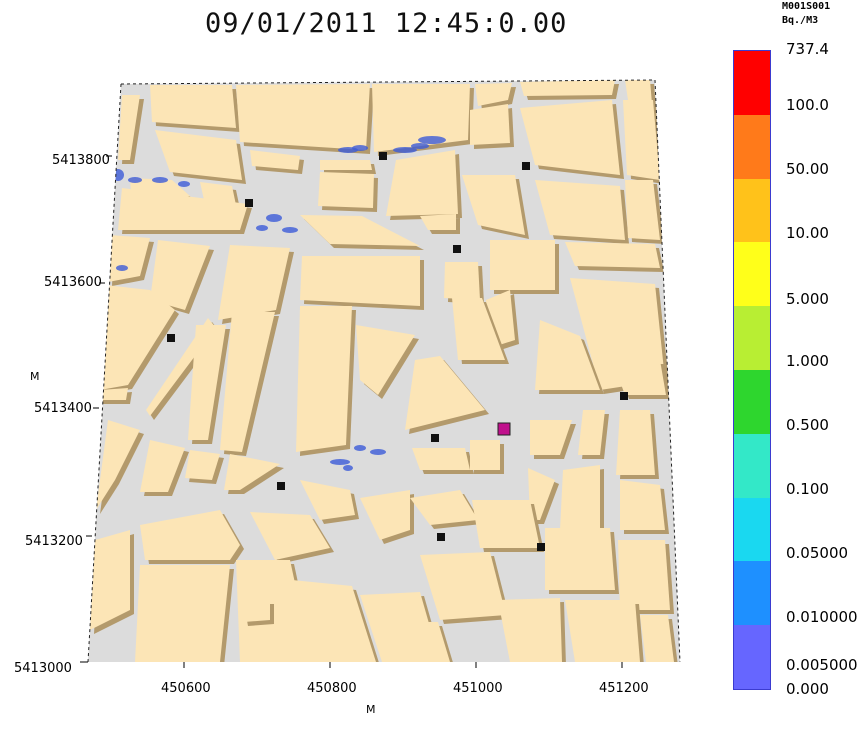 This screenshot has width=868, height=736. I want to click on map-outline-left, so click(104, 373).